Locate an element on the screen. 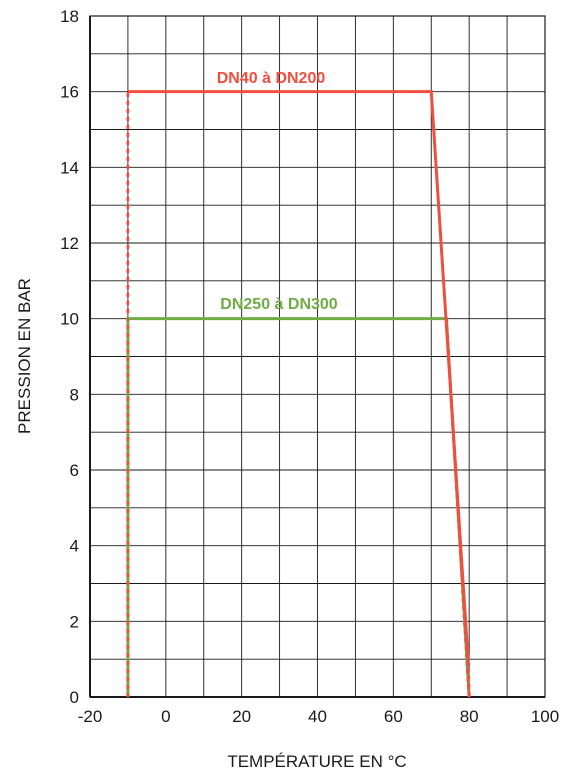 The image size is (576, 773). y-tick-label: 4 is located at coordinates (74, 546).